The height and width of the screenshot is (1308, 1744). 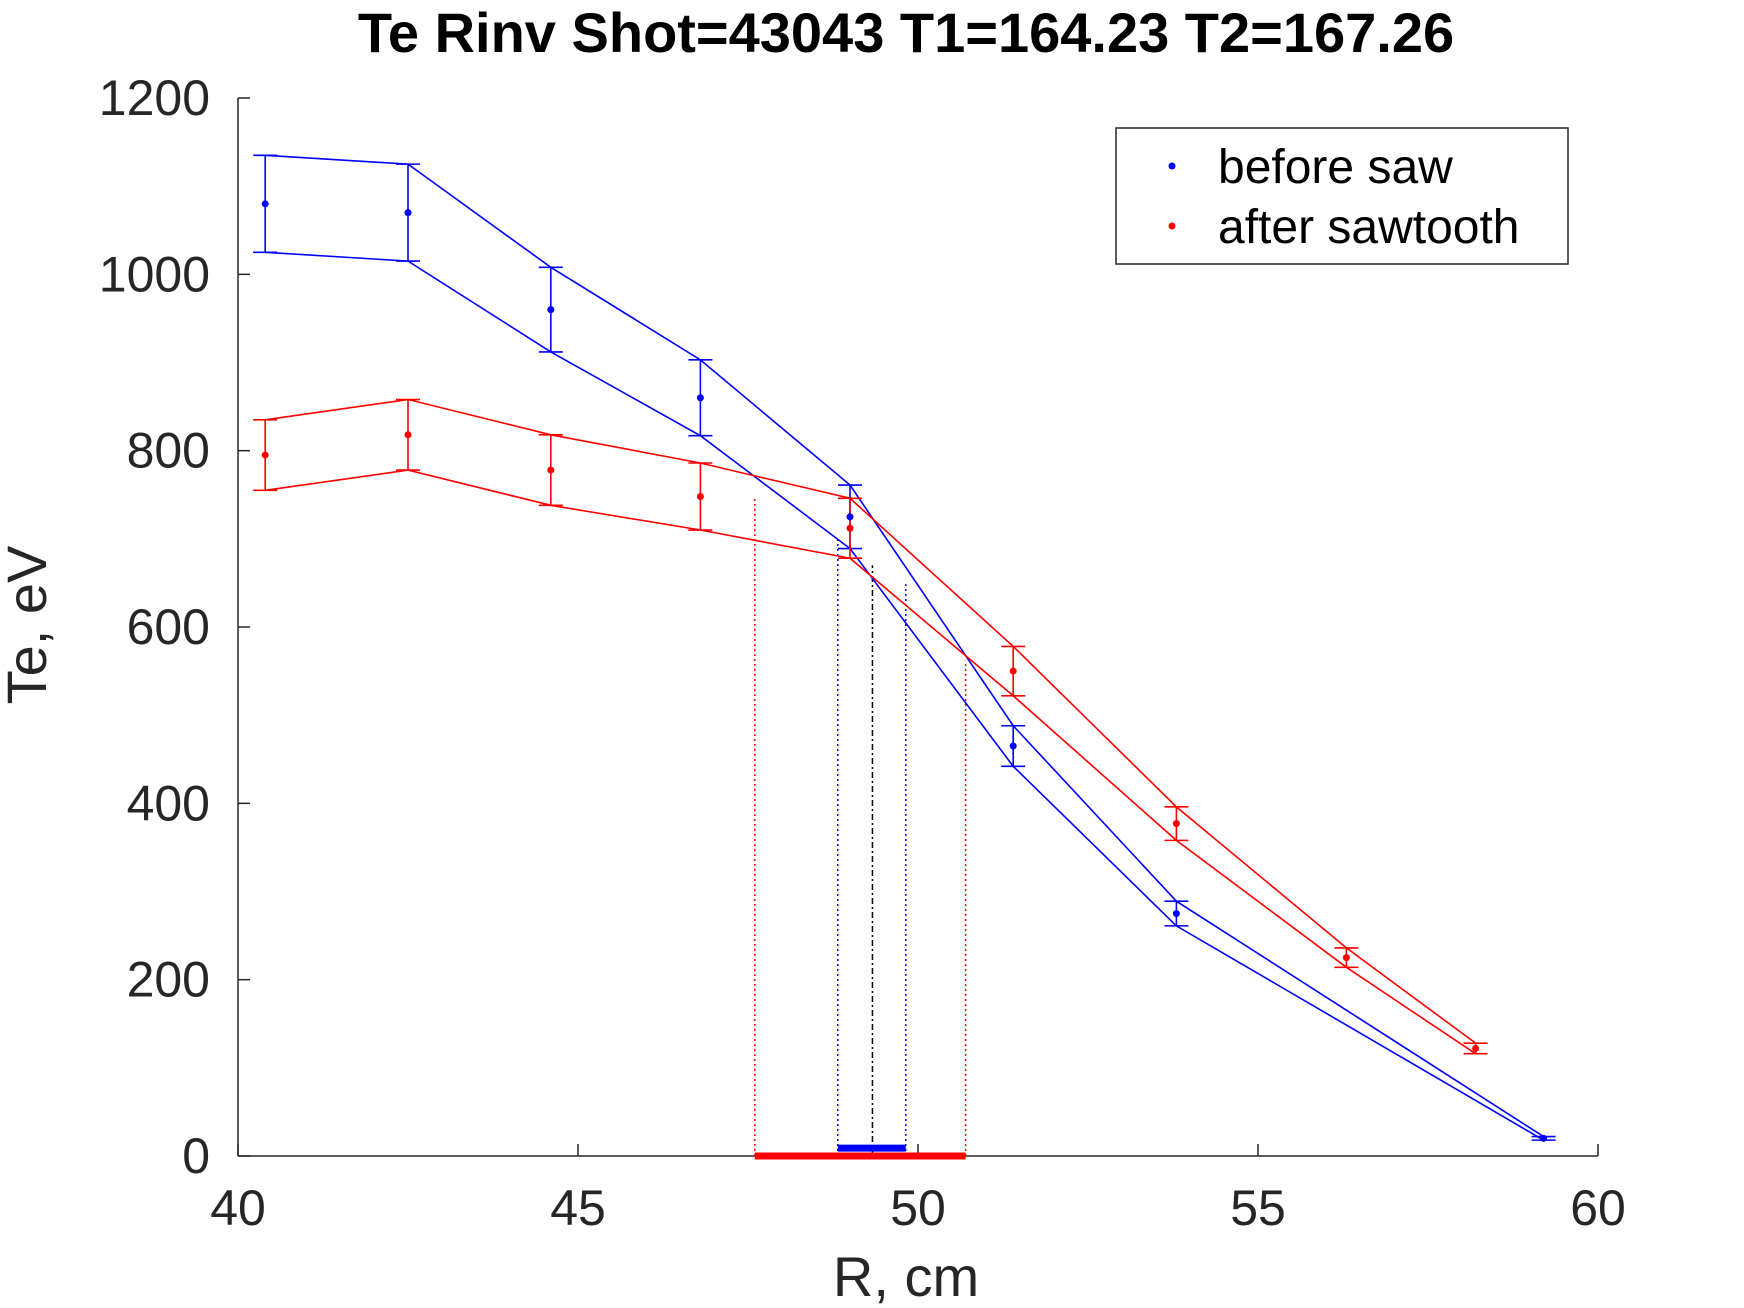 I want to click on legend: before saw after sawtooth, so click(x=1342, y=196).